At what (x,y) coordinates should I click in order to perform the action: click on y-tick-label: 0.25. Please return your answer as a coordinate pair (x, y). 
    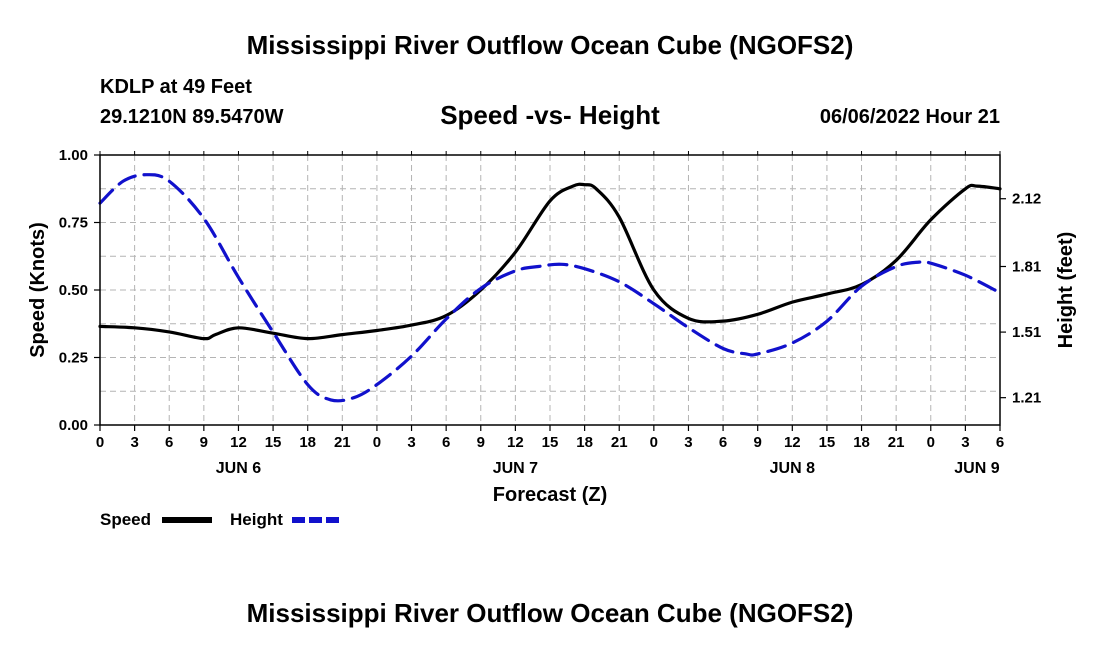
    Looking at the image, I should click on (73, 358).